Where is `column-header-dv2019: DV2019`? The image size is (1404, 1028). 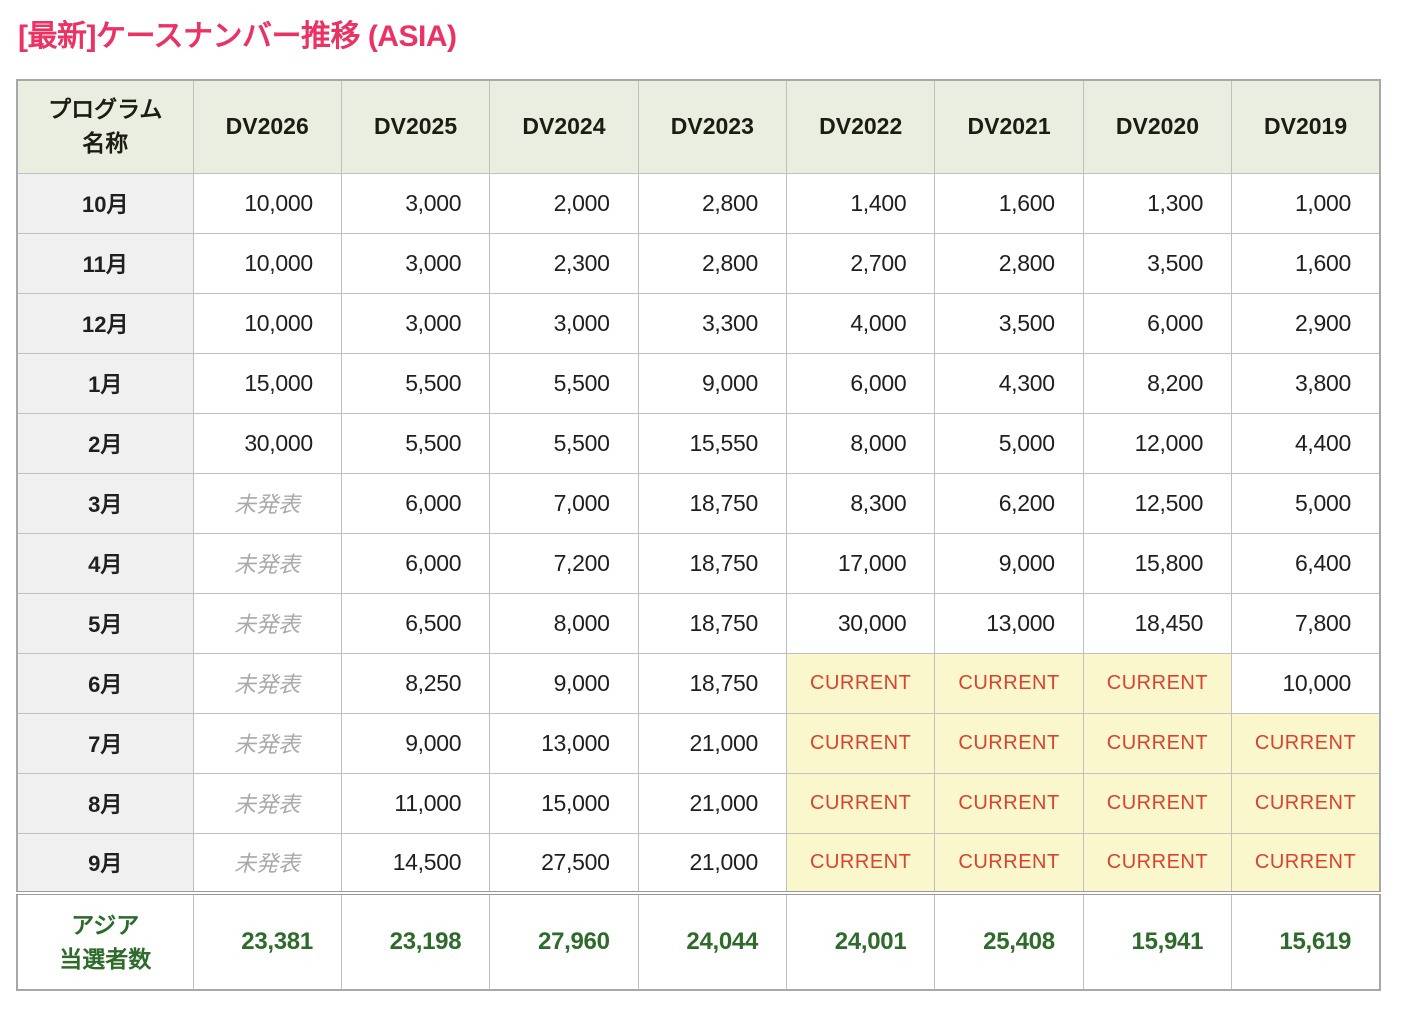 column-header-dv2019: DV2019 is located at coordinates (1306, 126).